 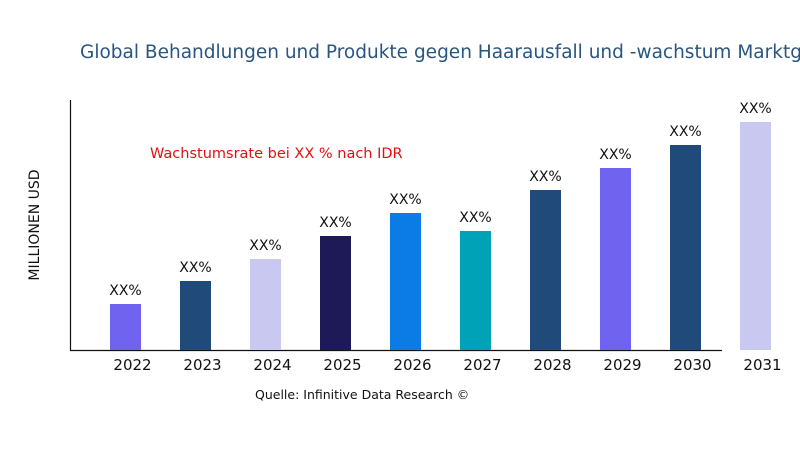 What do you see at coordinates (125, 291) in the screenshot?
I see `data-label-2022: XX%` at bounding box center [125, 291].